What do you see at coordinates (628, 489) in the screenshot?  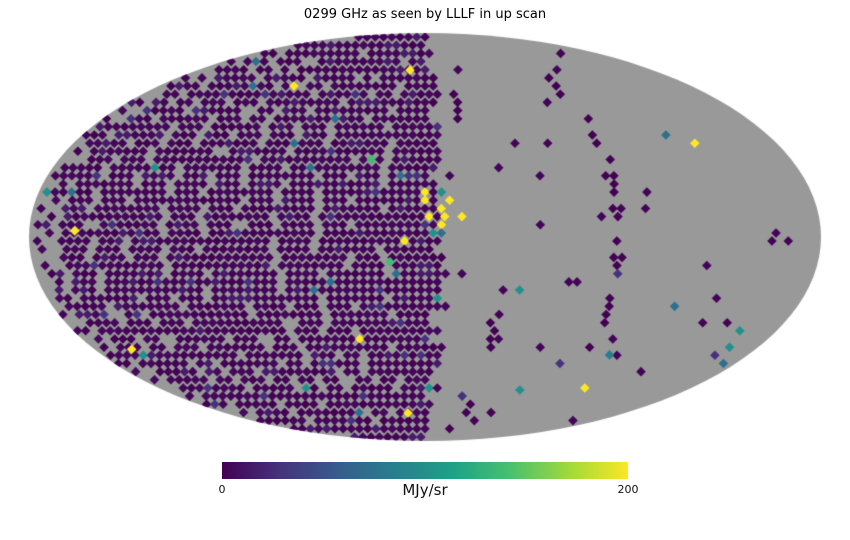 I see `colorbar-tick-max: 200` at bounding box center [628, 489].